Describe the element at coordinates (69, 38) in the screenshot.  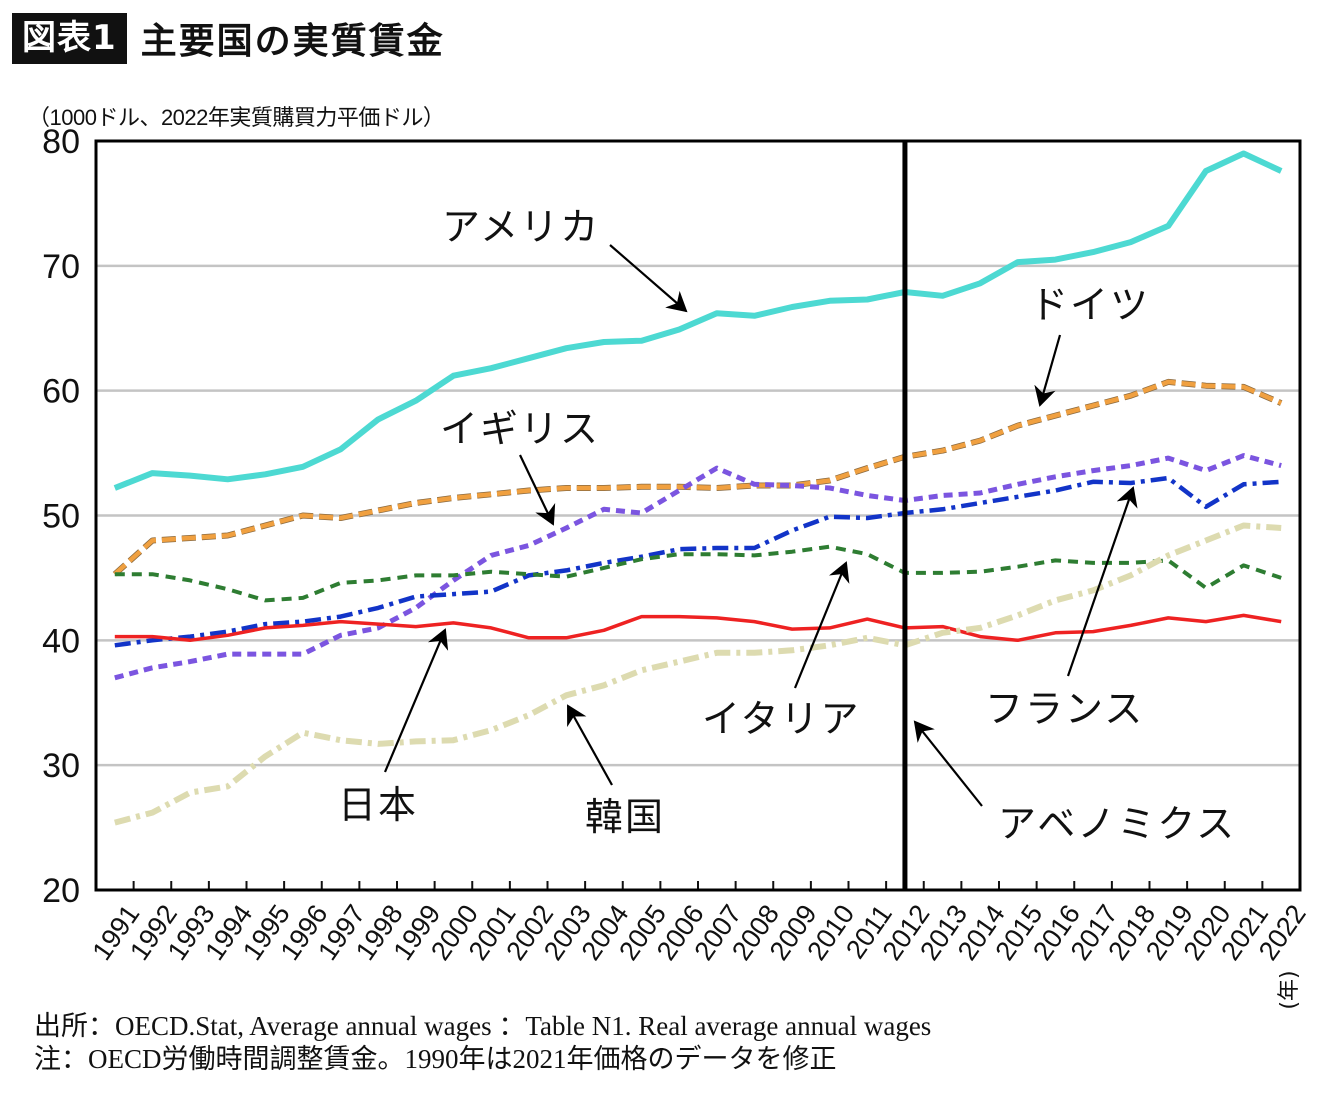
I see `figure-number-badge: 図表1` at that location.